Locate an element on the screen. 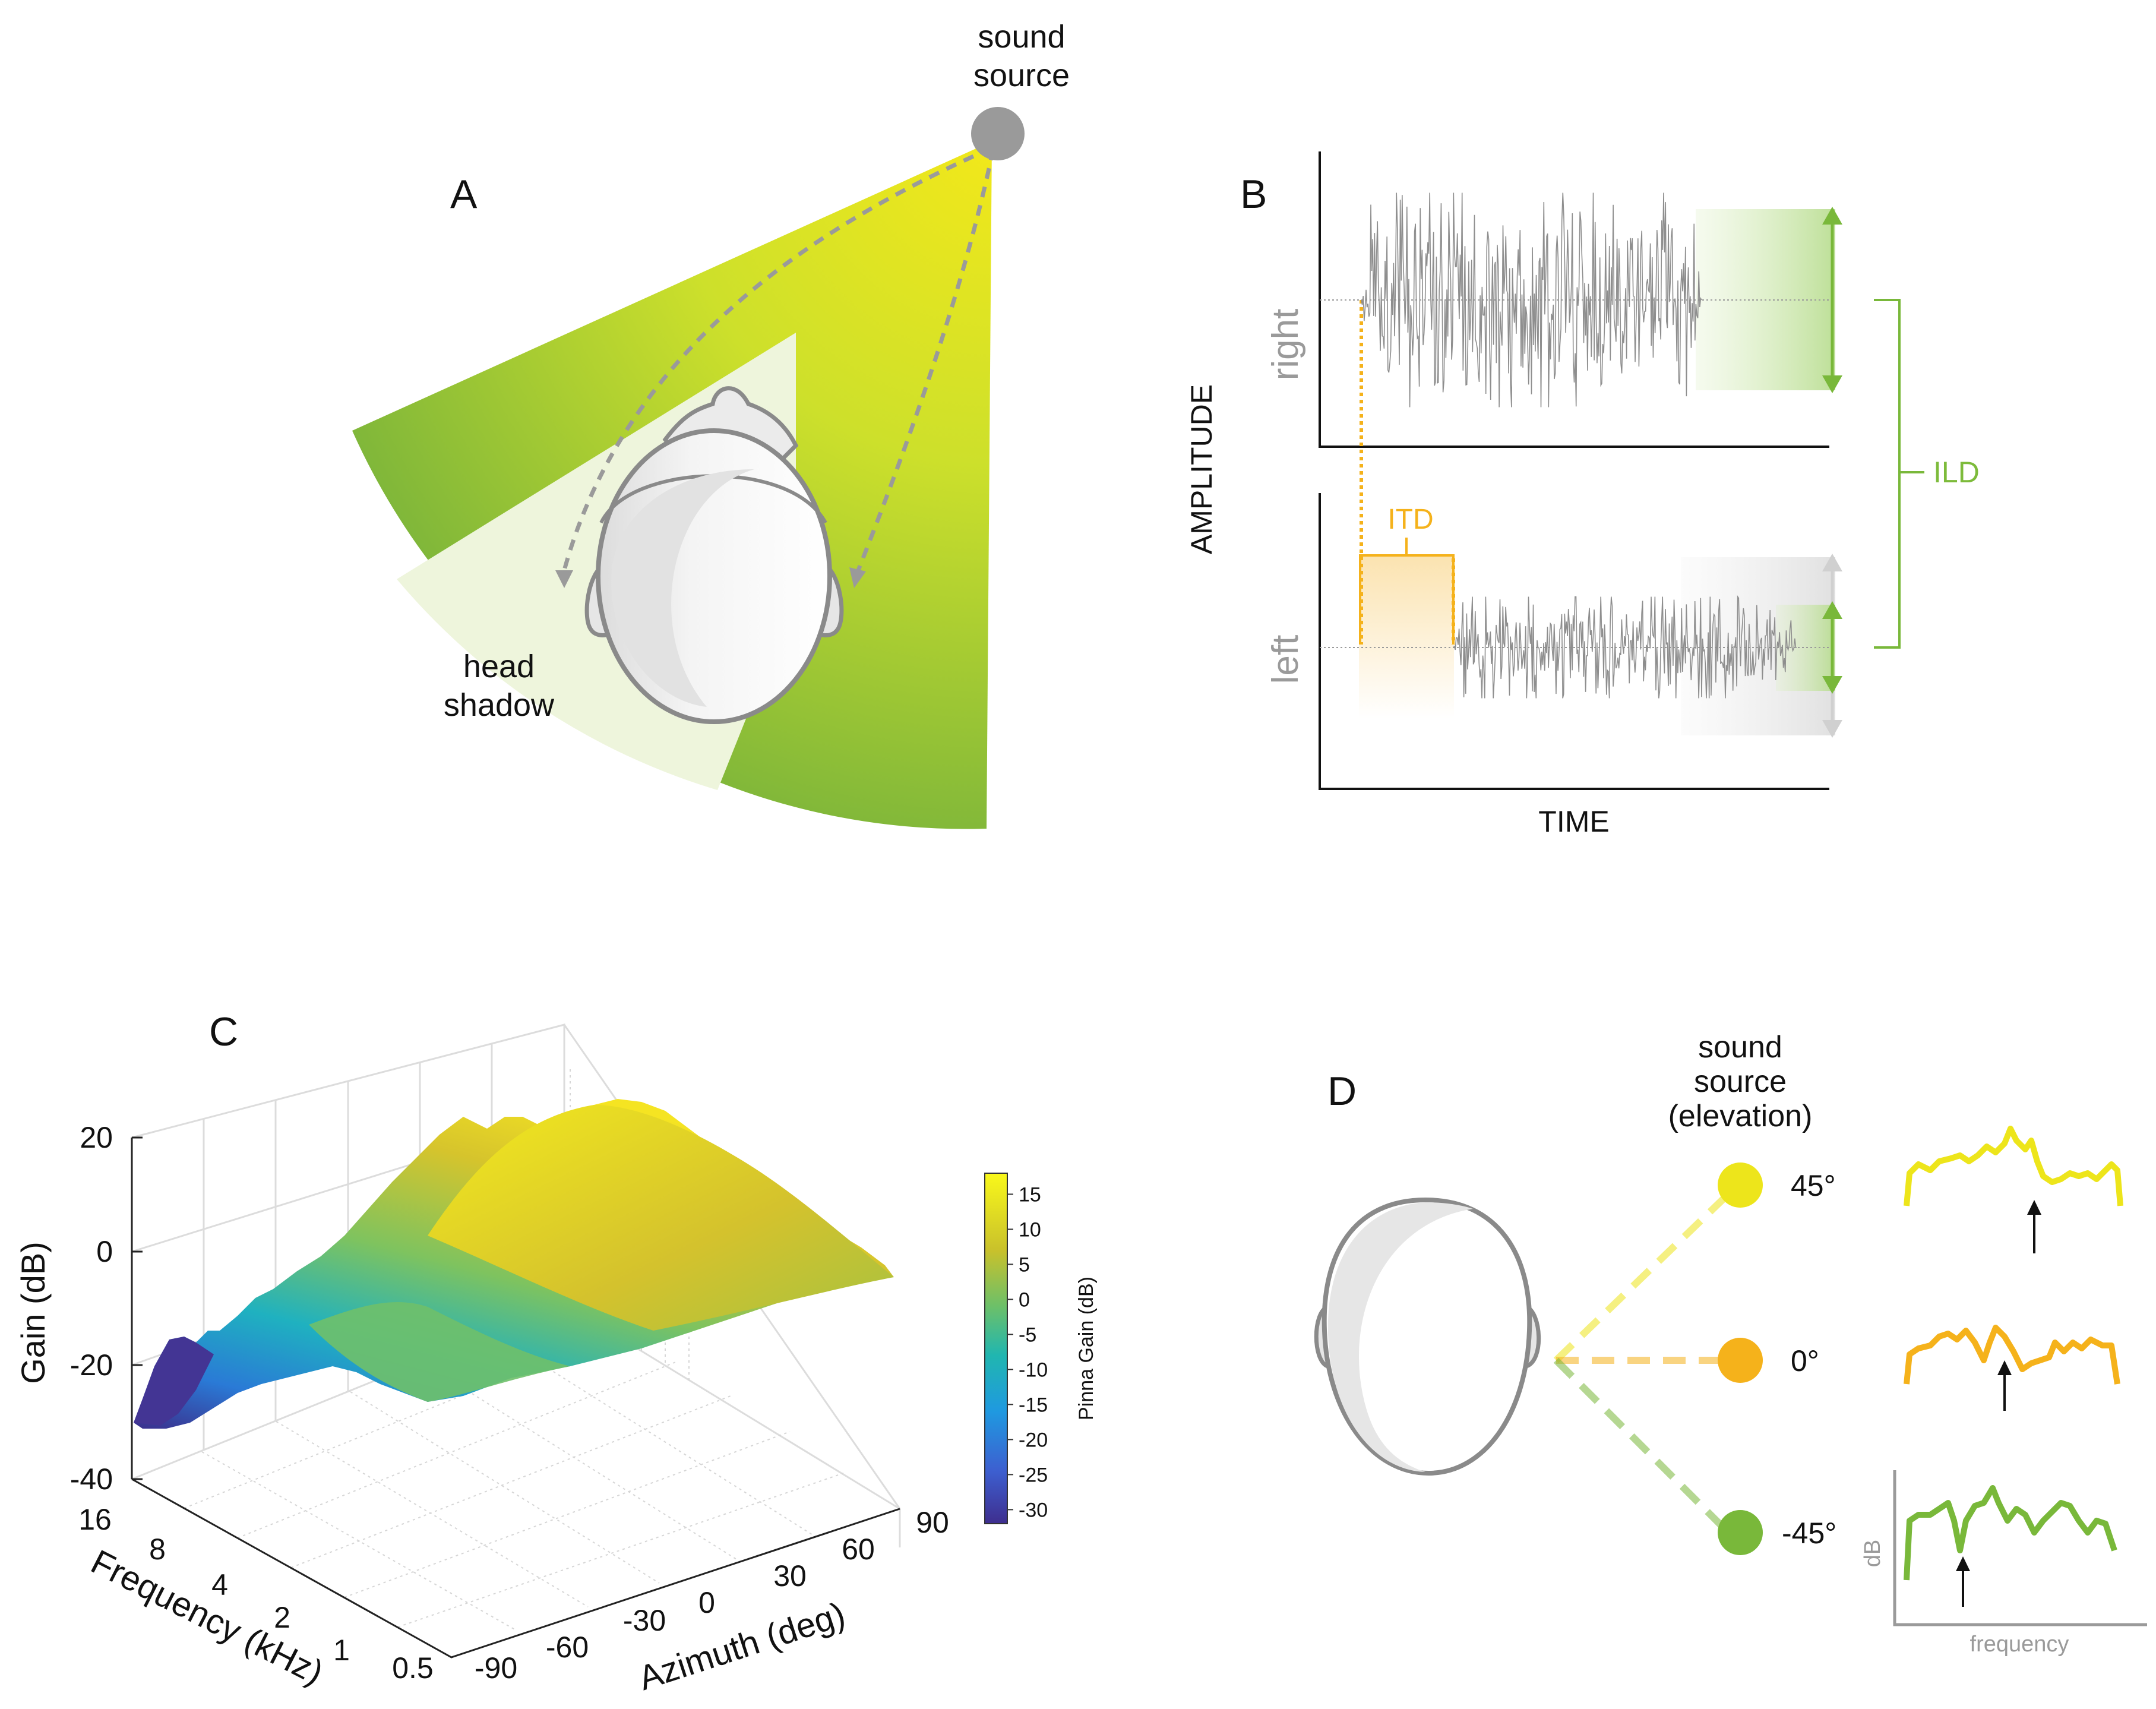 The image size is (2156, 1709). waveform-right-trace is located at coordinates (1532, 299).